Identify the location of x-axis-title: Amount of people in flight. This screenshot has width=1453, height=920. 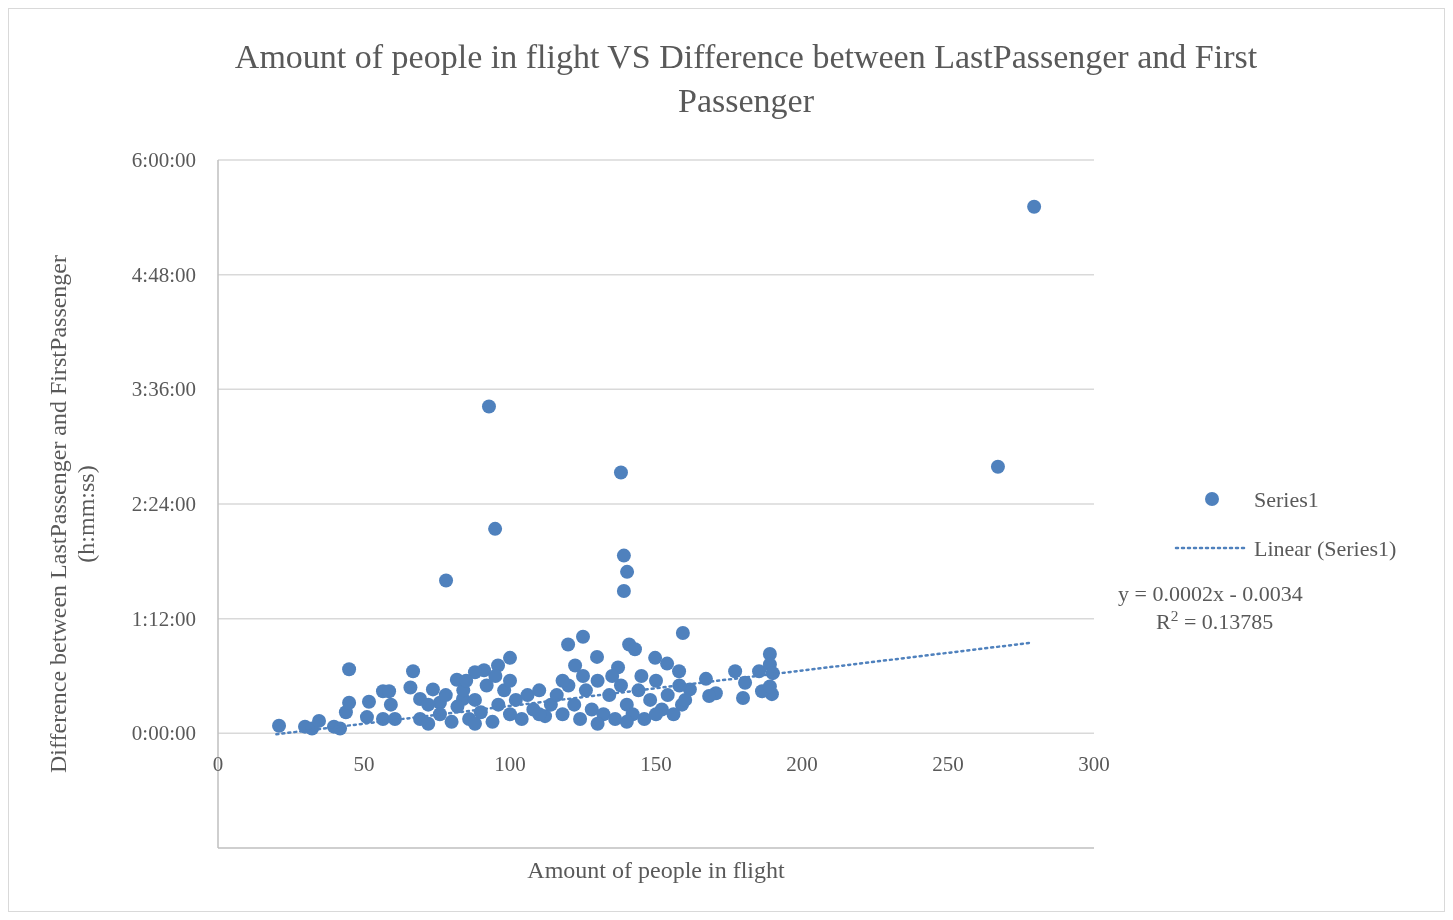
(656, 870).